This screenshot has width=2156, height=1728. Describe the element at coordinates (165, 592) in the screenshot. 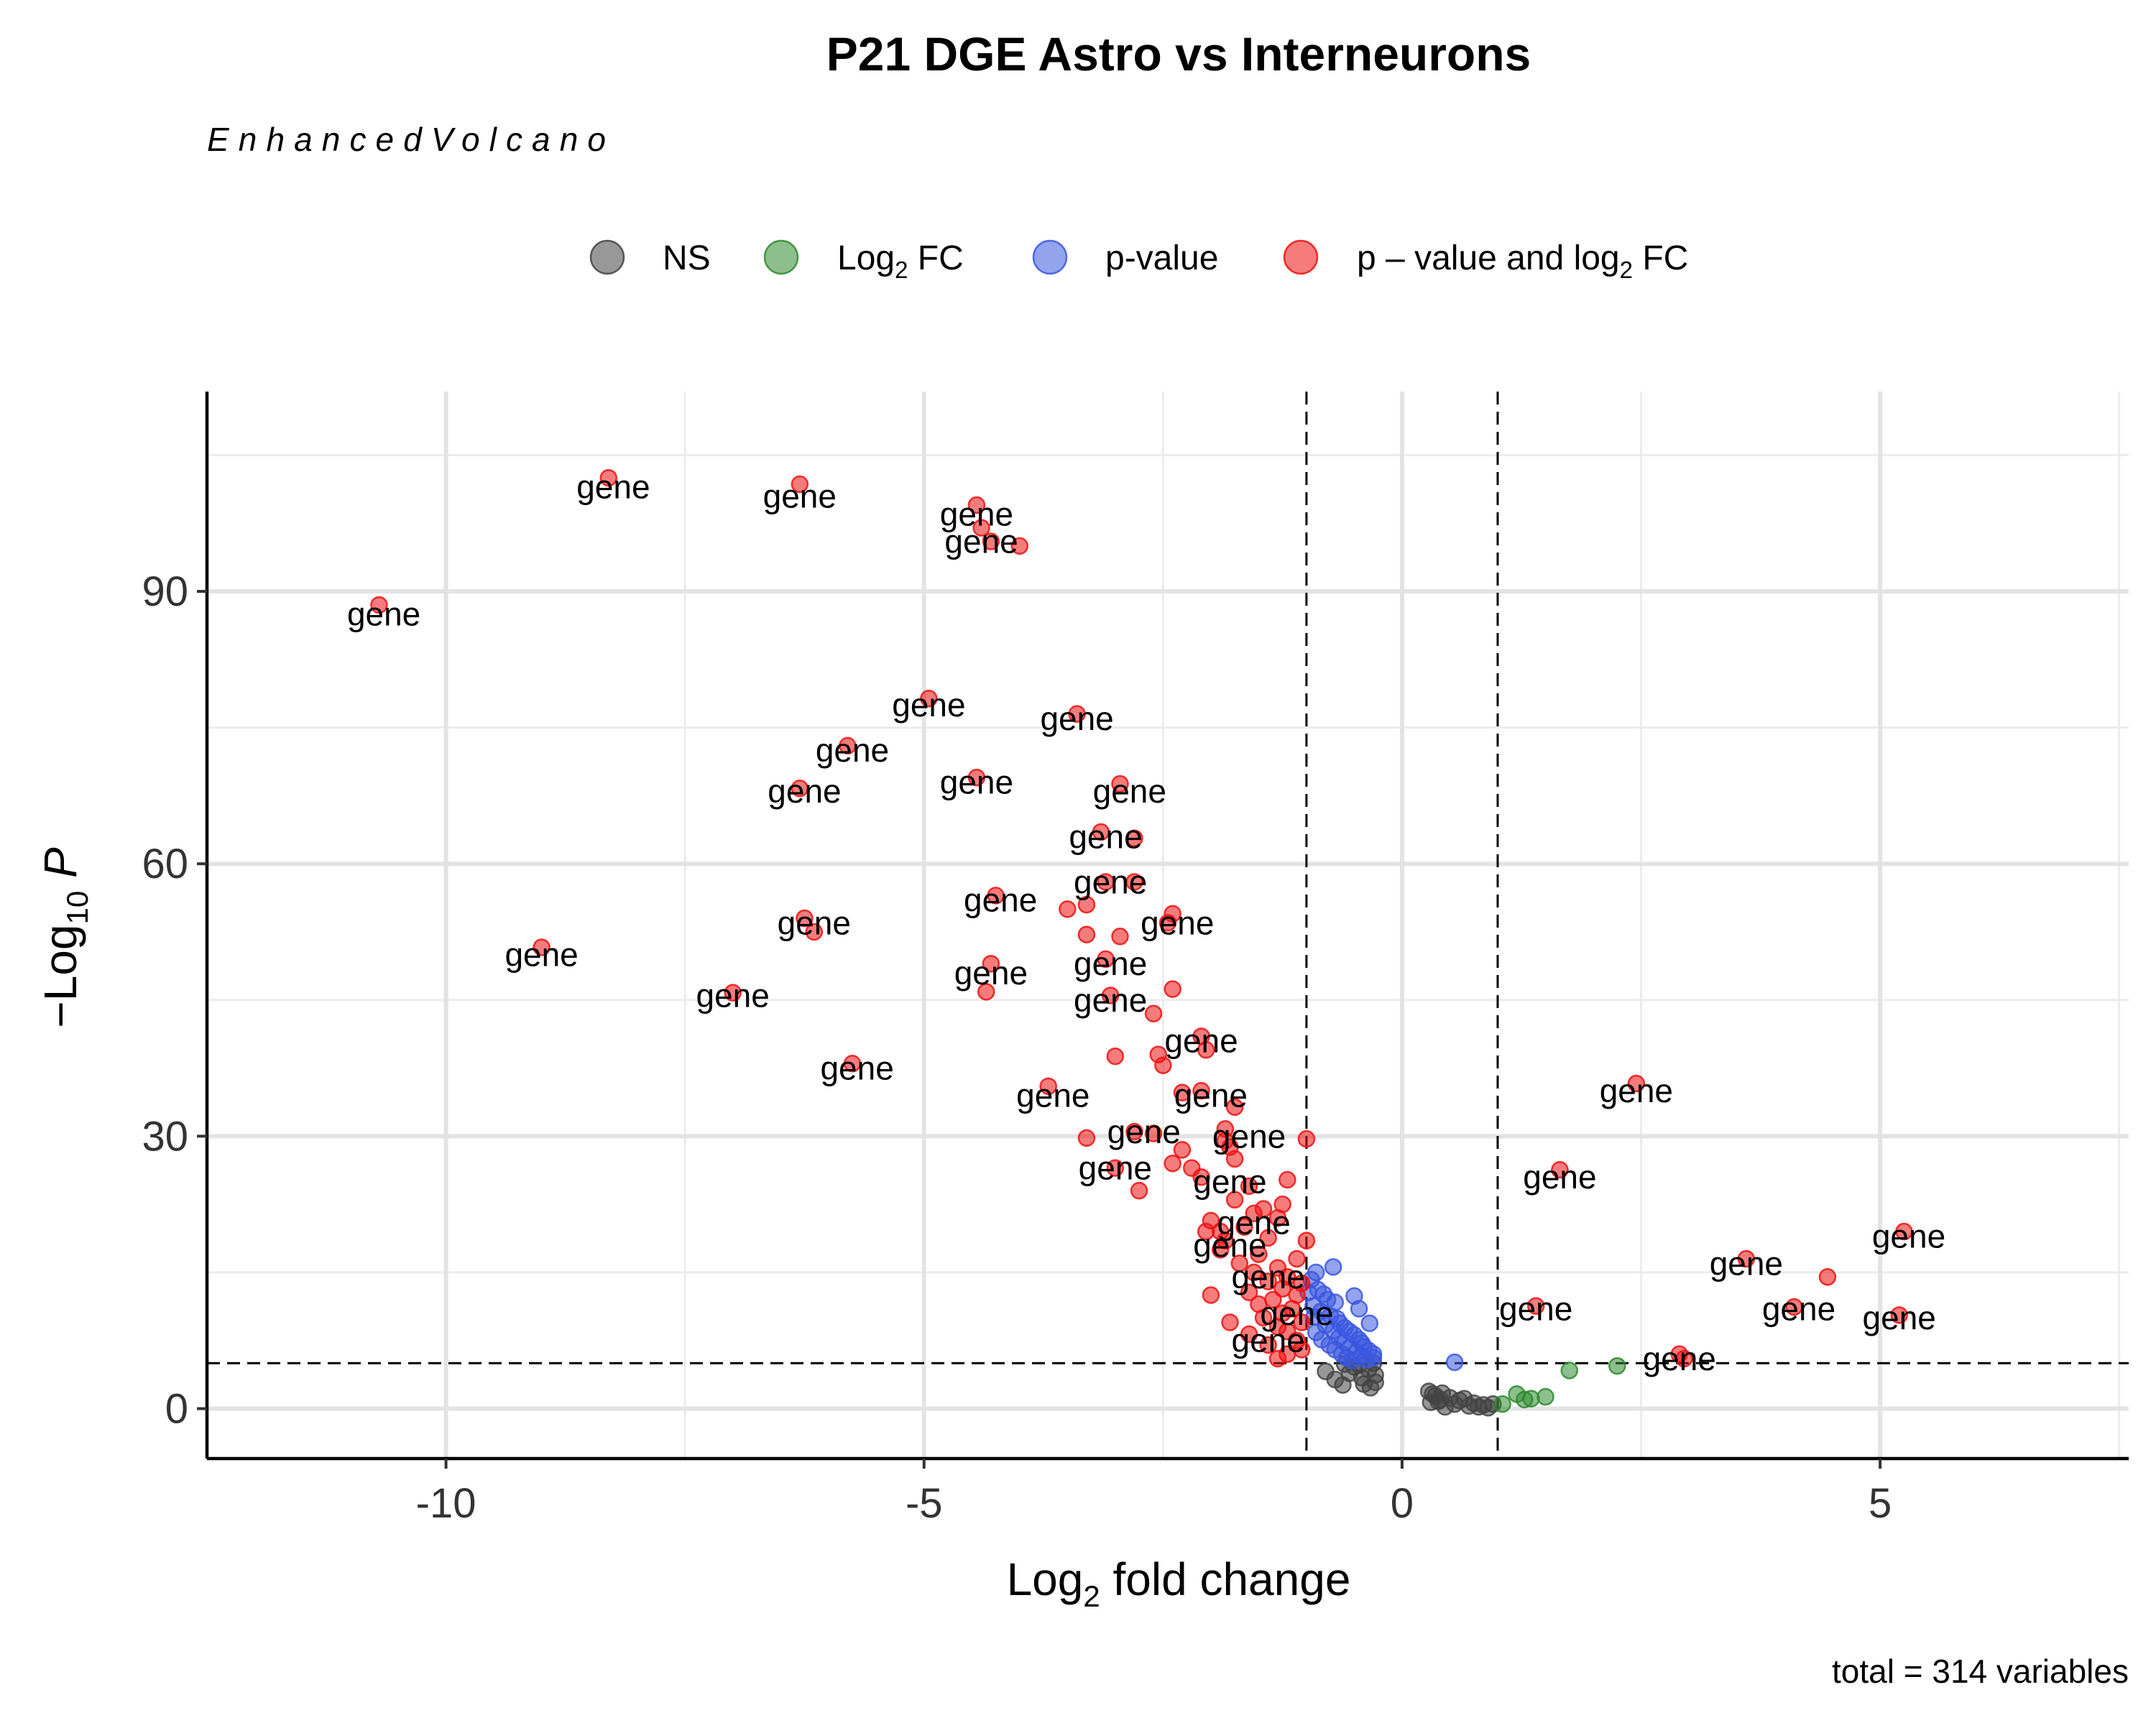

I see `y-tick-label: 90` at that location.